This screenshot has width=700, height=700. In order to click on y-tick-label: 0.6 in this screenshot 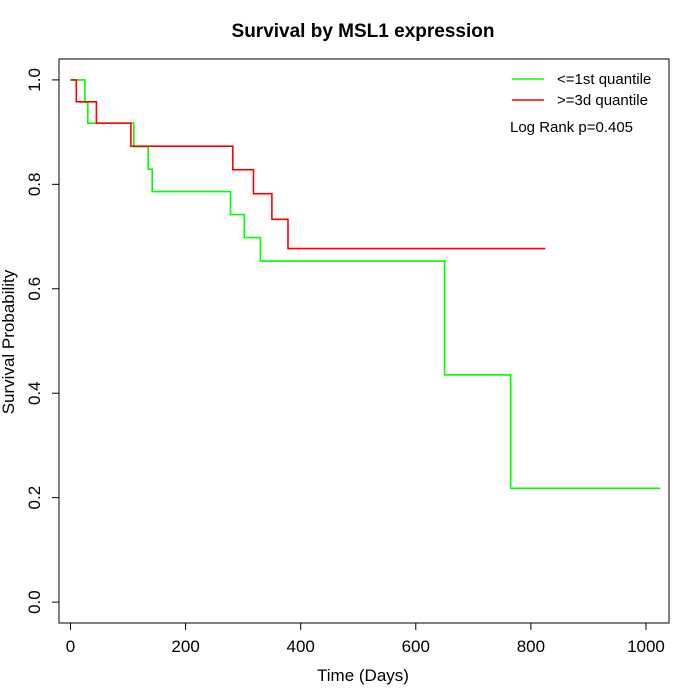, I will do `click(34, 289)`.